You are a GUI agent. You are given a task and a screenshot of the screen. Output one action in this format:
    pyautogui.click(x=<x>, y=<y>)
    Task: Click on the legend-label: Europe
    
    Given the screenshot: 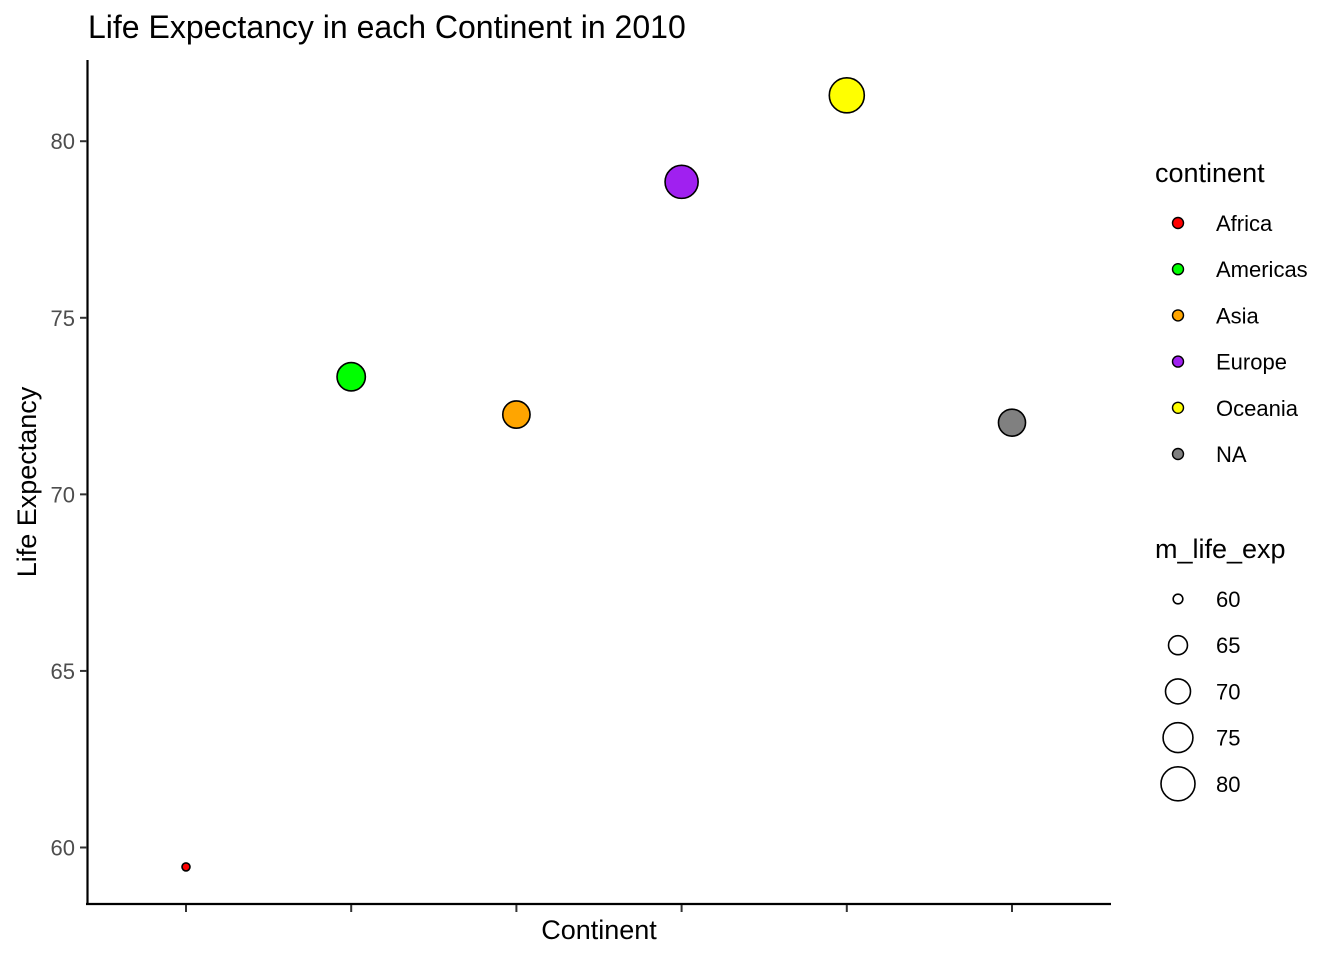 What is the action you would take?
    pyautogui.click(x=1251, y=362)
    